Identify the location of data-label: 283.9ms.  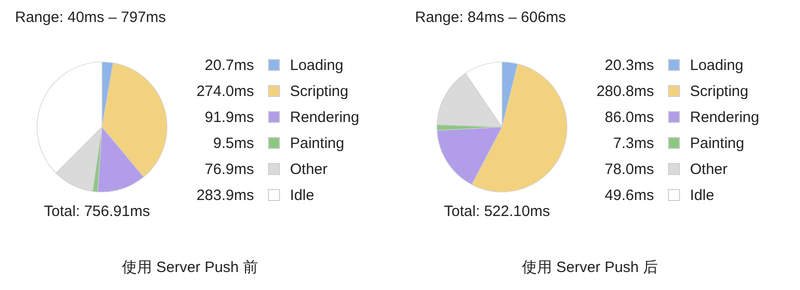
(224, 195).